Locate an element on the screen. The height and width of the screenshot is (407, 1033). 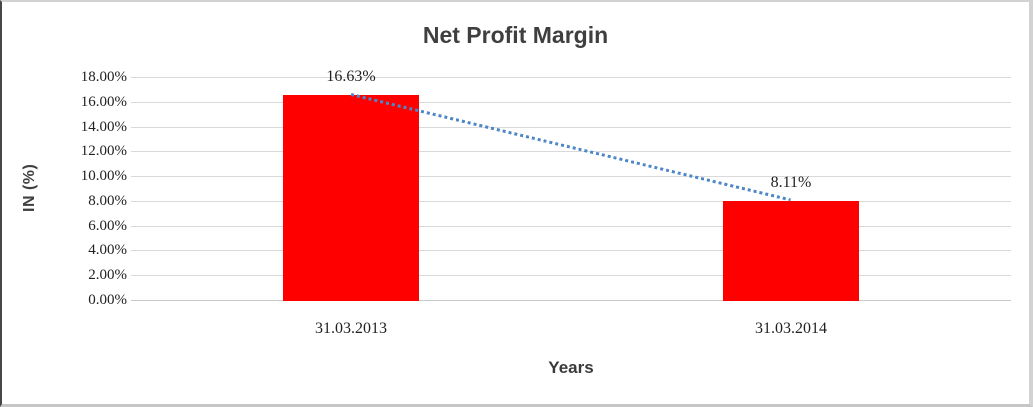
category-label: 31.03.2014 is located at coordinates (791, 328).